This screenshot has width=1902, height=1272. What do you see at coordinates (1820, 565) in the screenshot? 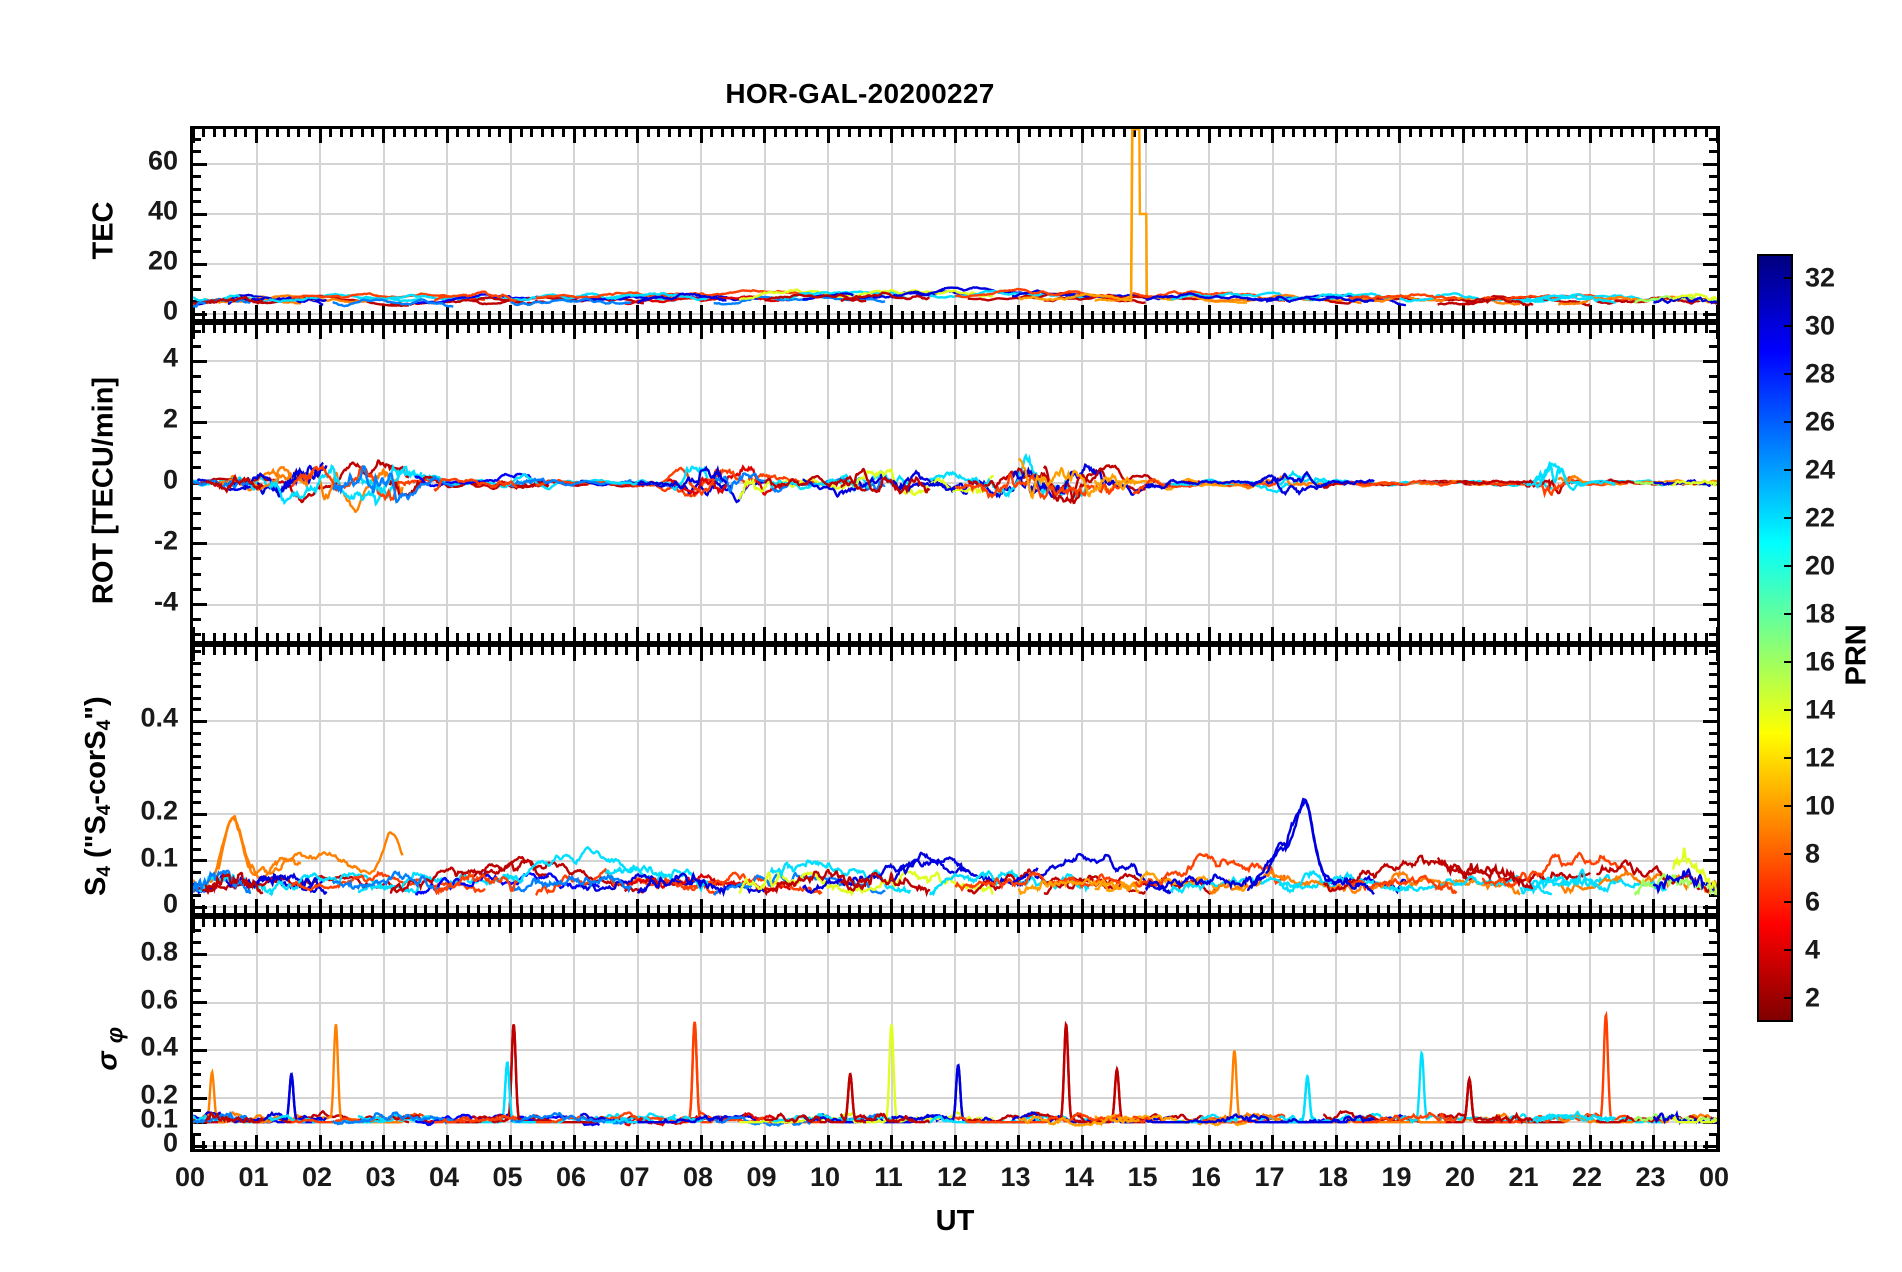
I see `colorbar-tick-label: 20` at bounding box center [1820, 565].